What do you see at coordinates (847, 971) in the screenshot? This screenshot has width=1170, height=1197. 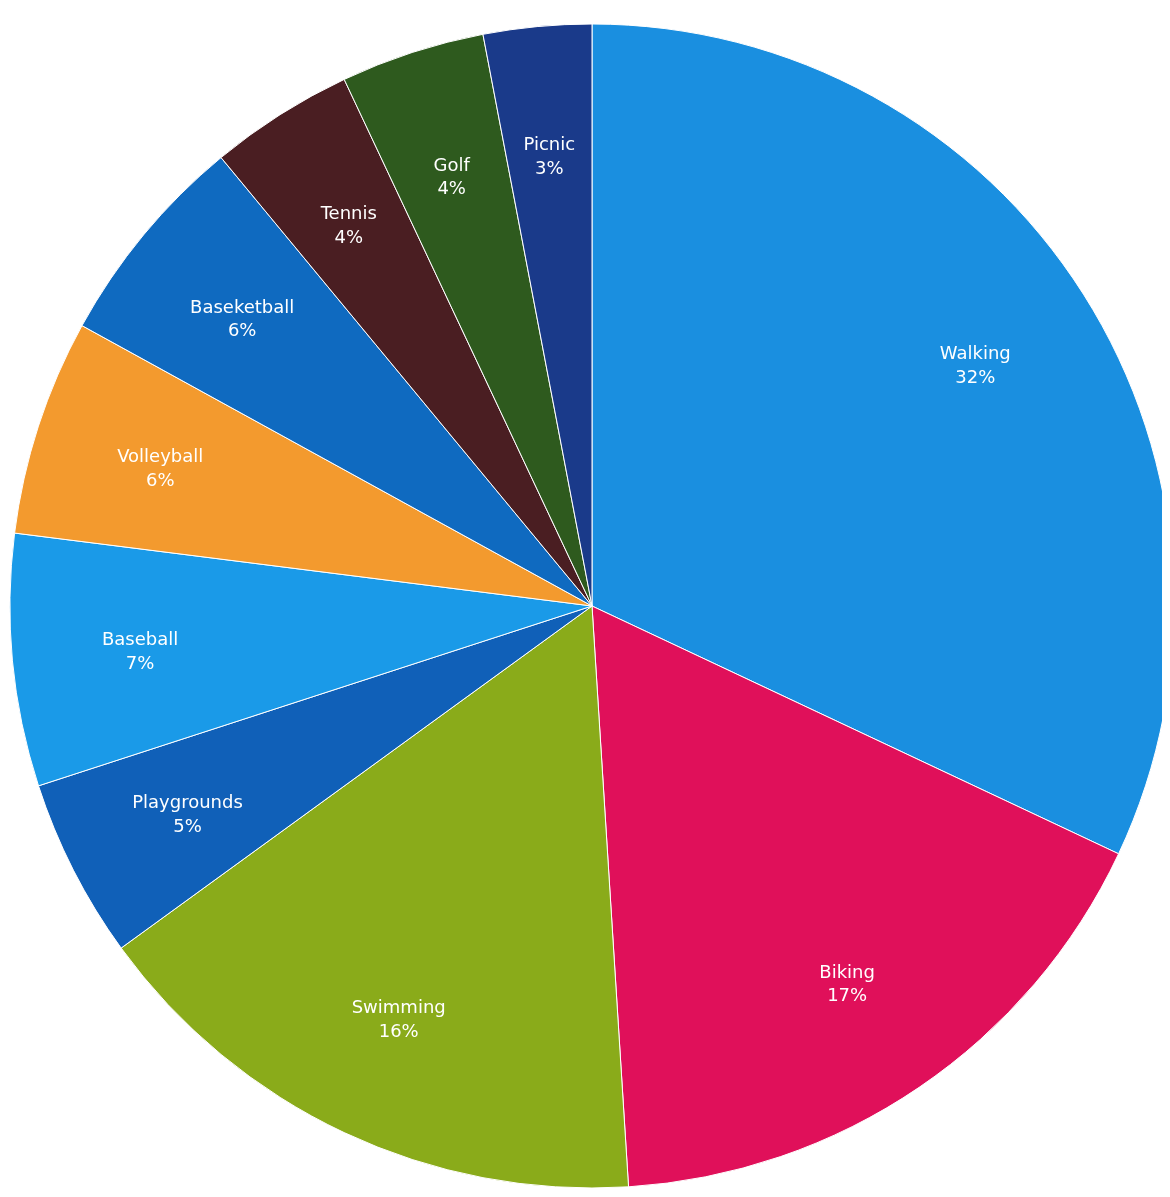 I see `slice-label: Biking` at bounding box center [847, 971].